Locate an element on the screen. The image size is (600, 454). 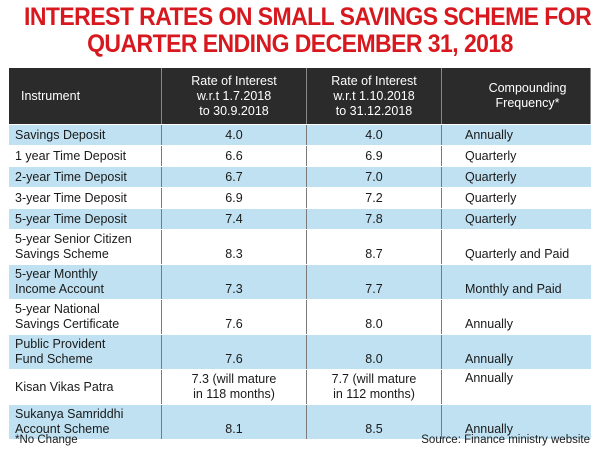
column-header-line: to 30.9.2018 is located at coordinates (234, 110).